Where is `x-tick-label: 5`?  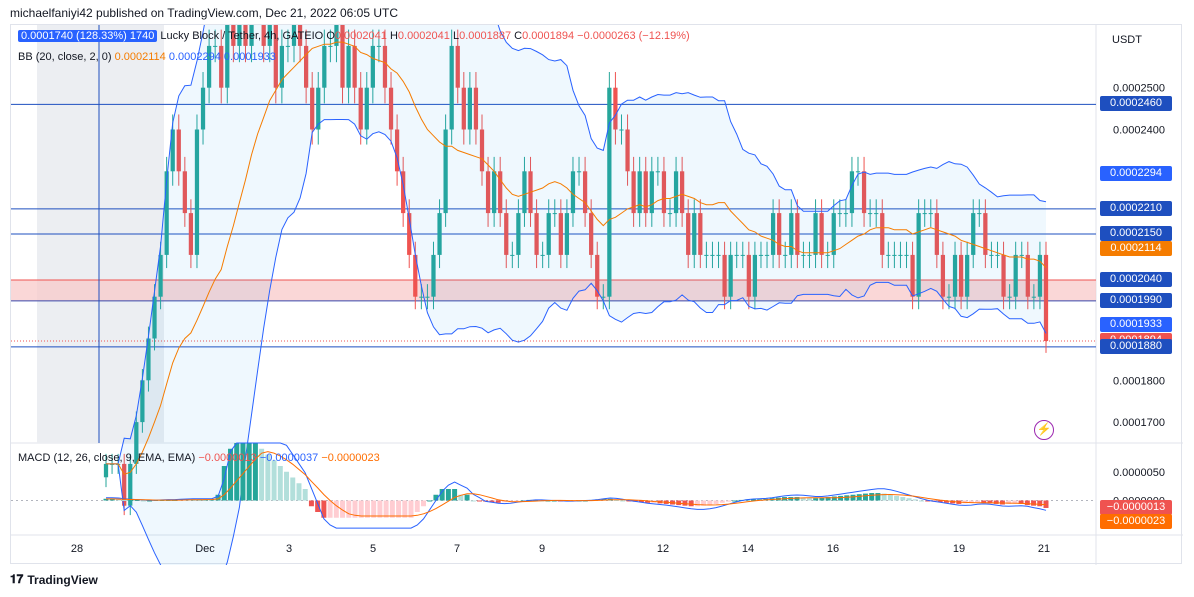 x-tick-label: 5 is located at coordinates (373, 549).